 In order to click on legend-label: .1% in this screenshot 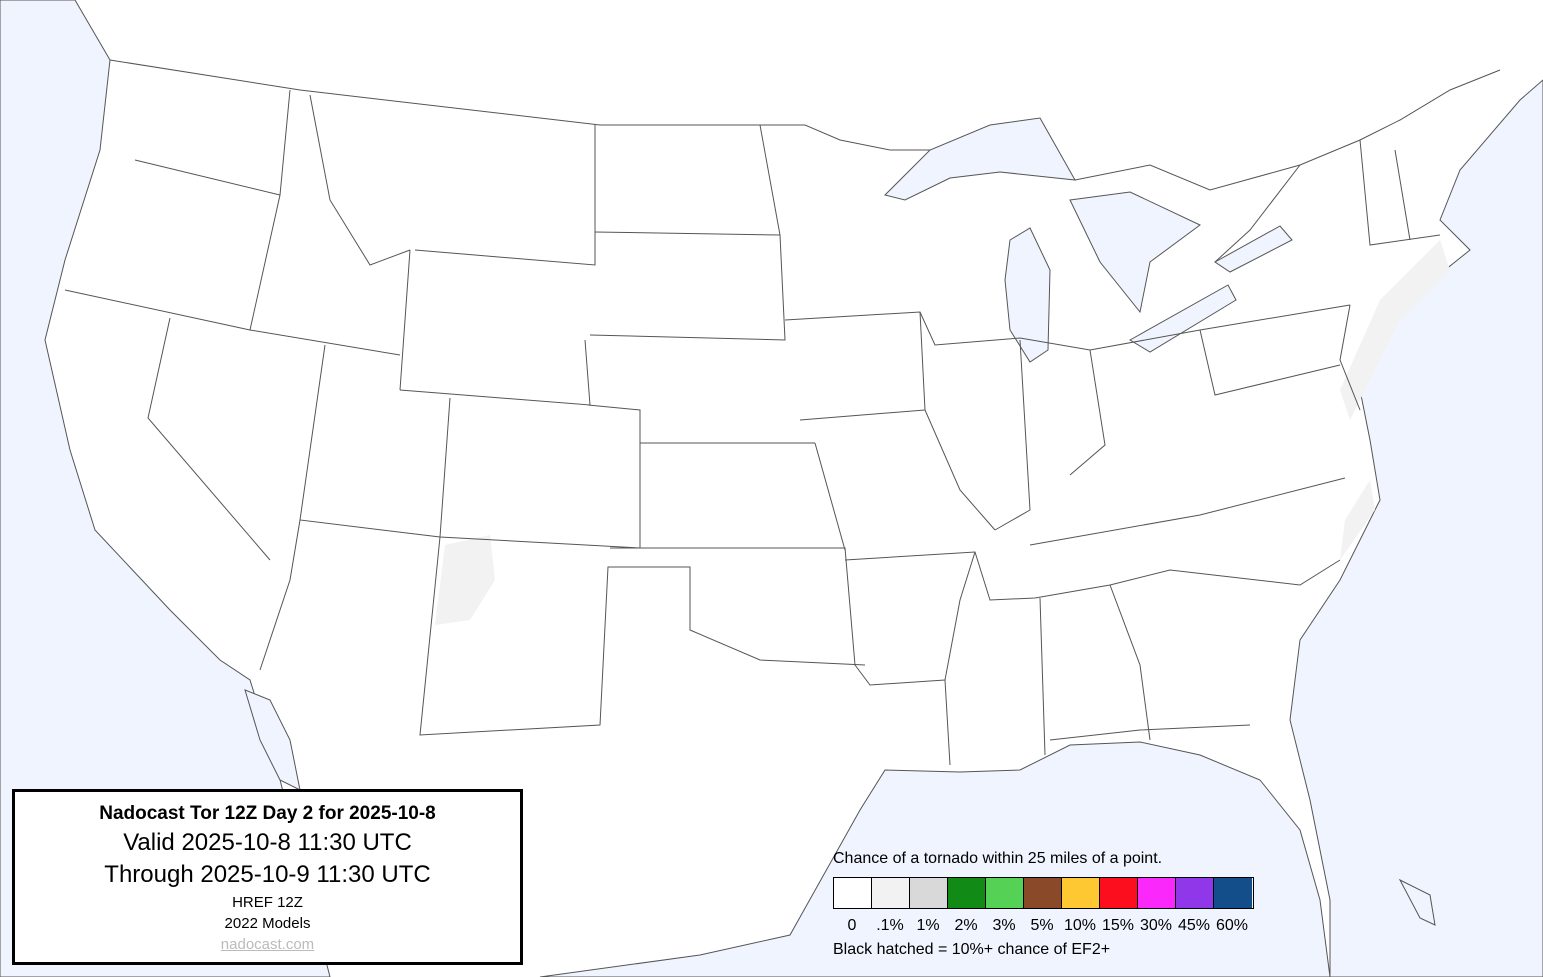, I will do `click(890, 925)`.